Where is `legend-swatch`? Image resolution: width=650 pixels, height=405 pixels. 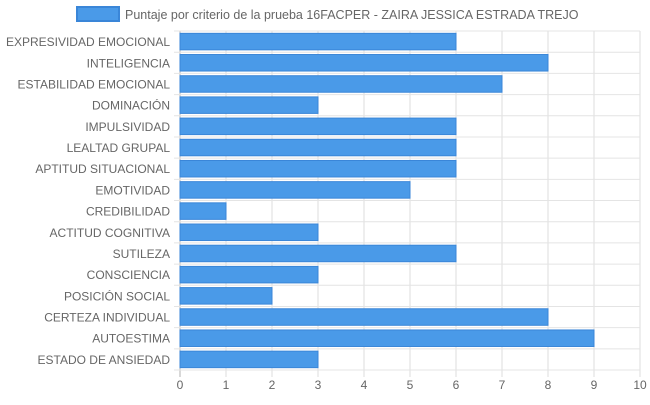
legend-swatch is located at coordinates (98, 14).